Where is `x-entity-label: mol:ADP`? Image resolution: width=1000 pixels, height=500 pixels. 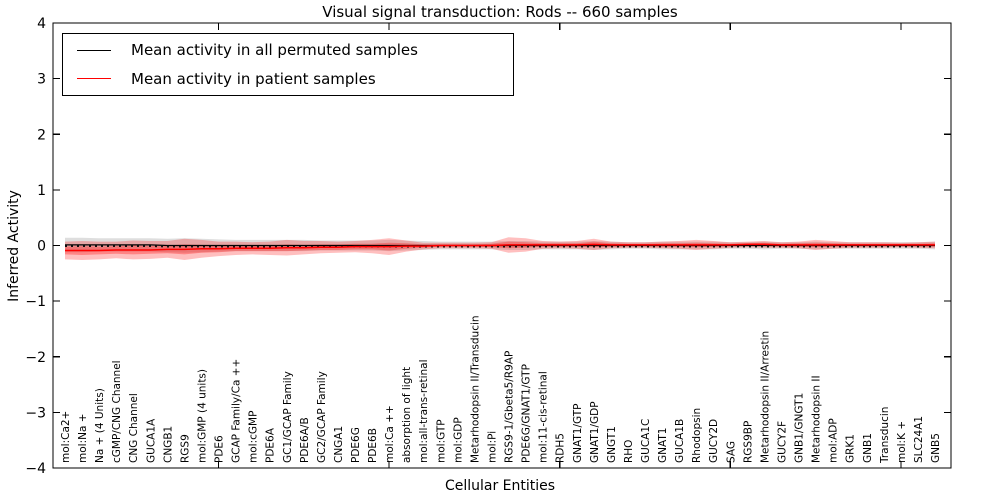
x-entity-label: mol:ADP is located at coordinates (834, 440).